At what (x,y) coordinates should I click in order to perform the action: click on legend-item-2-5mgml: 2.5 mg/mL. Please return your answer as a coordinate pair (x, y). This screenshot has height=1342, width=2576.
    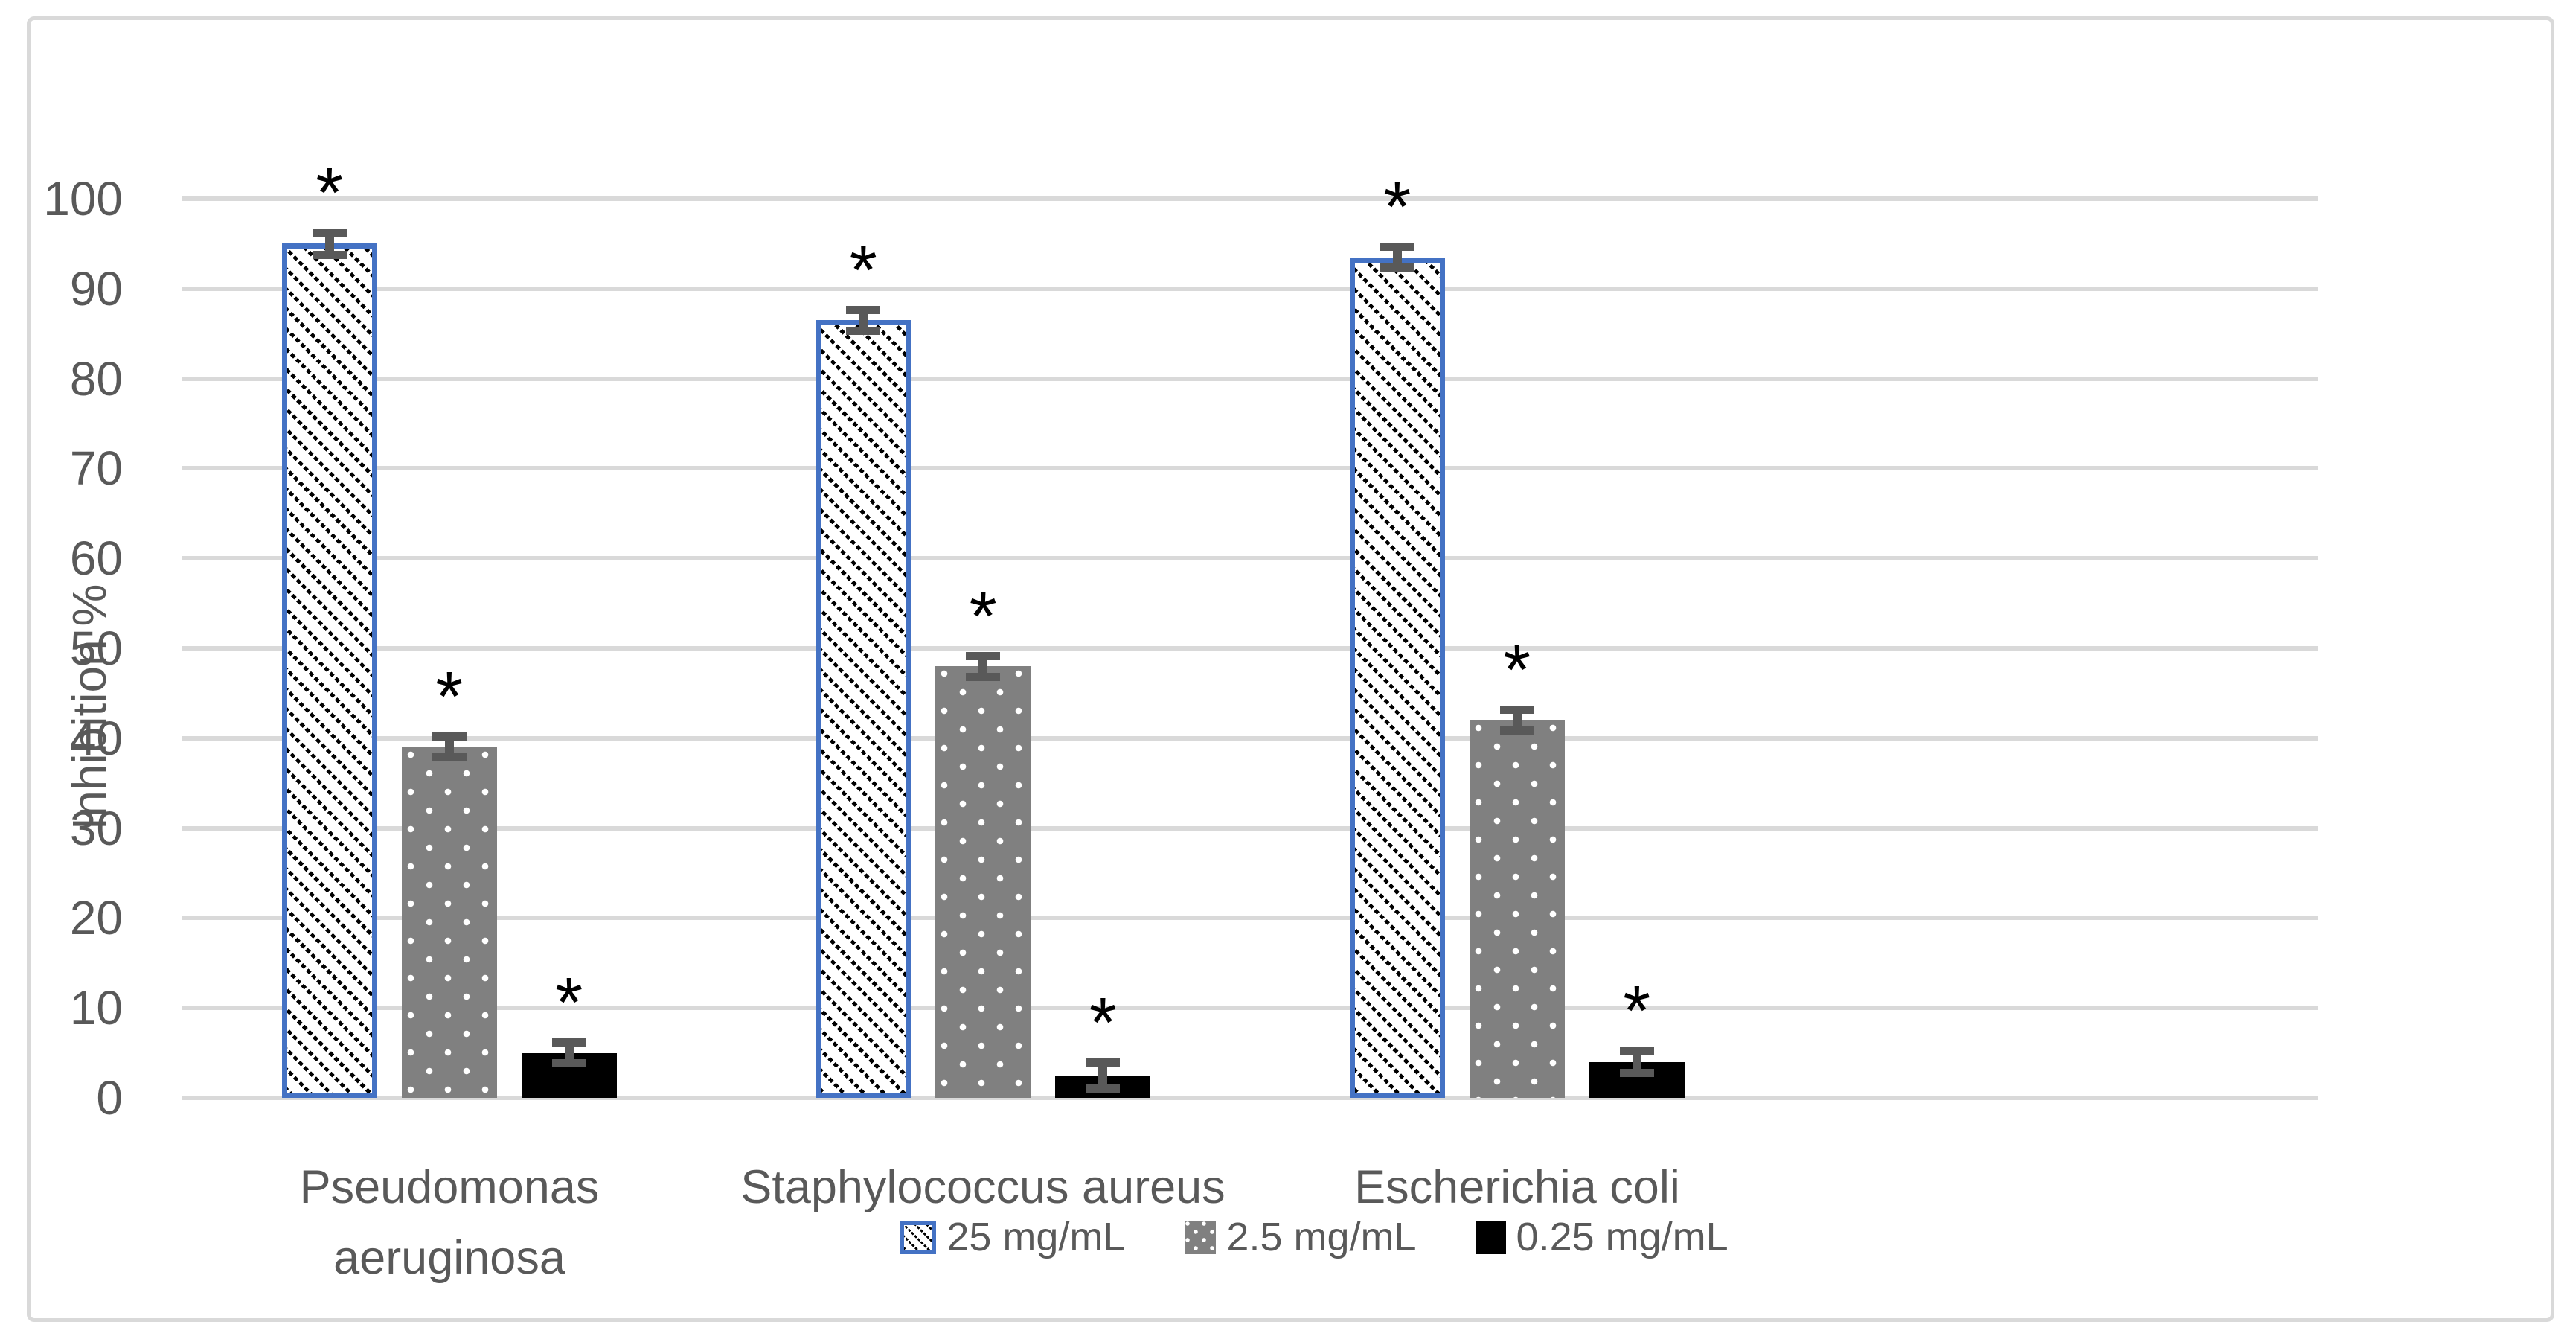
    Looking at the image, I should click on (1301, 1237).